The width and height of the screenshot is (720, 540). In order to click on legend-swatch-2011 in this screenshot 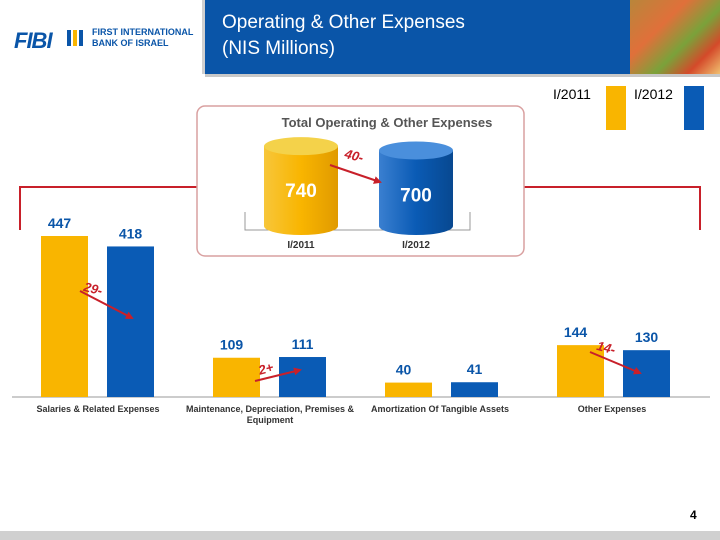, I will do `click(616, 108)`.